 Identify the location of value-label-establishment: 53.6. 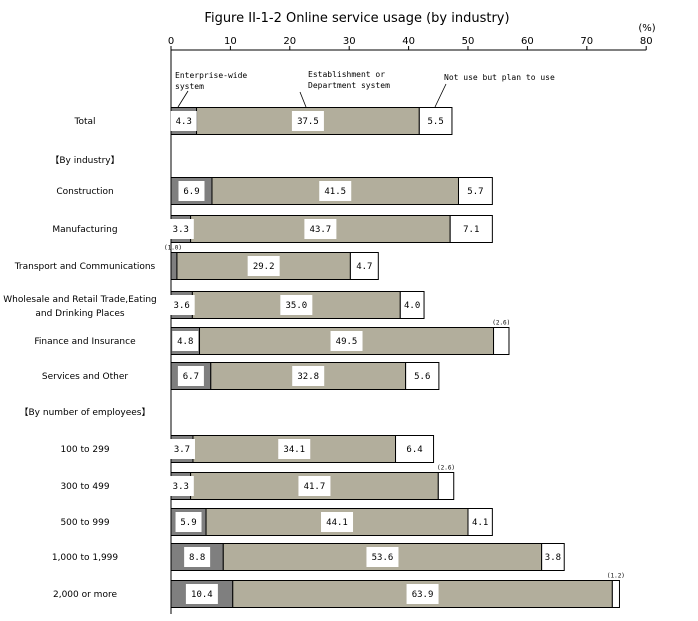
(383, 558).